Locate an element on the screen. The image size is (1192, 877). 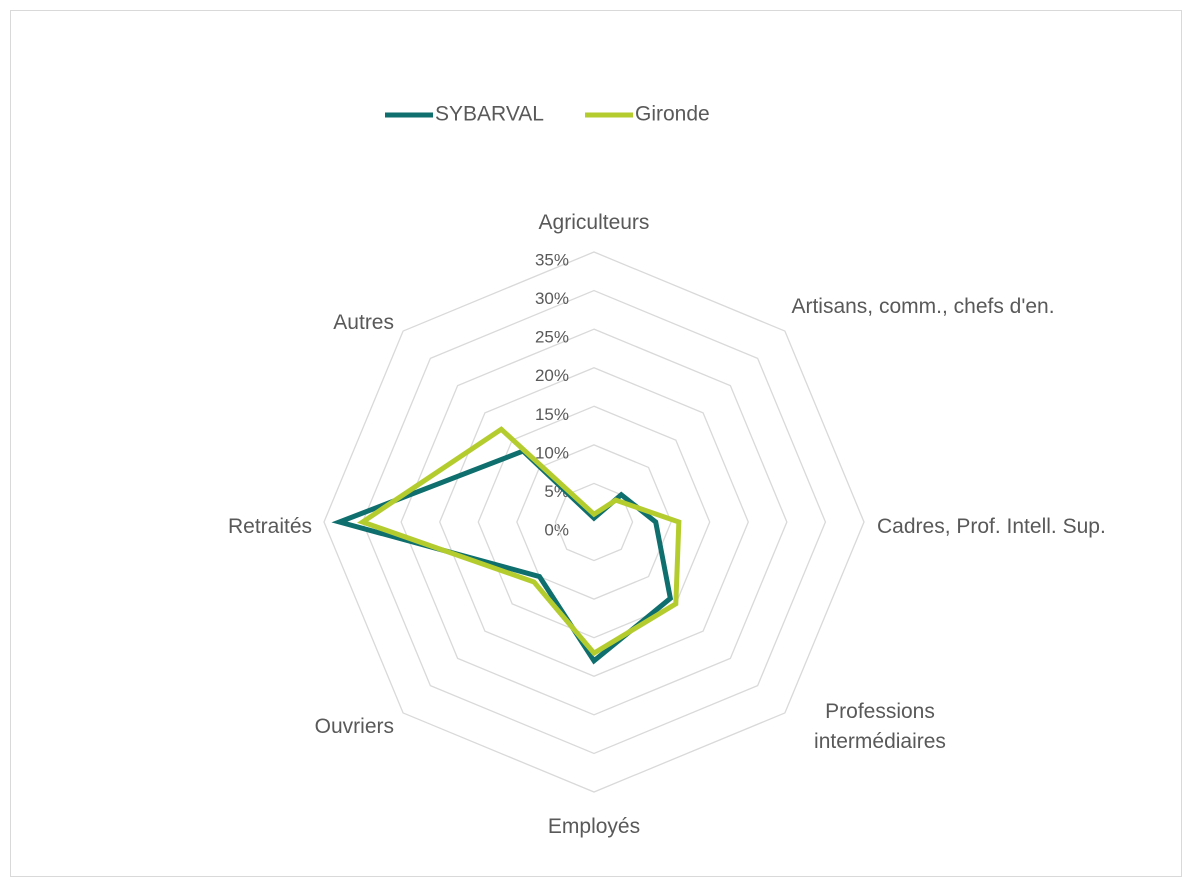
legend-label: Gironde is located at coordinates (672, 114).